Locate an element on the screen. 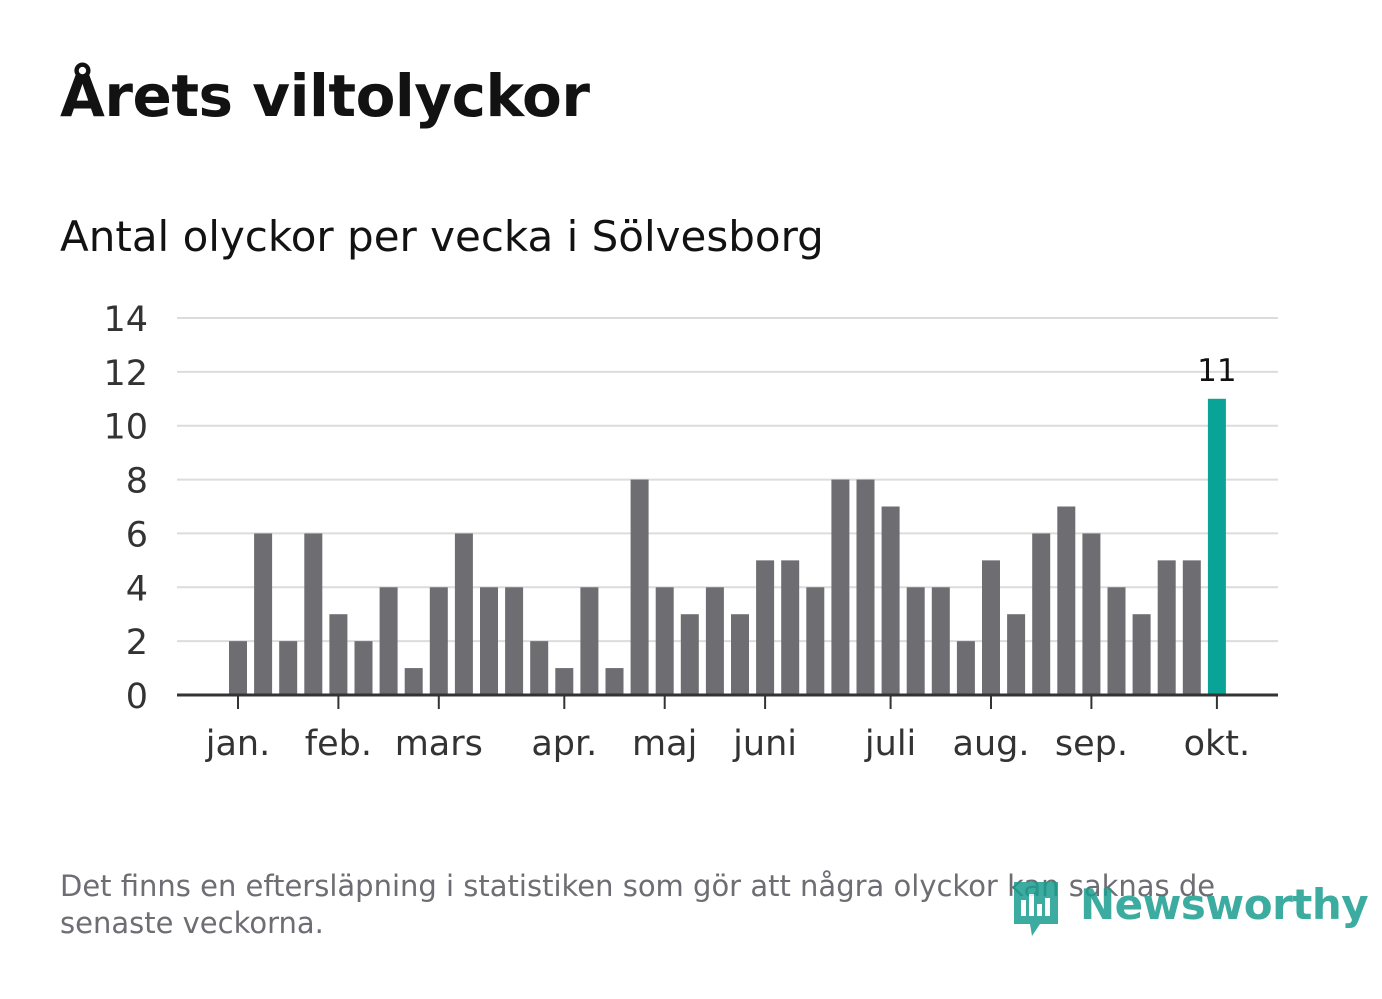 The height and width of the screenshot is (999, 1382). x-tick-label: juli is located at coordinates (890, 744).